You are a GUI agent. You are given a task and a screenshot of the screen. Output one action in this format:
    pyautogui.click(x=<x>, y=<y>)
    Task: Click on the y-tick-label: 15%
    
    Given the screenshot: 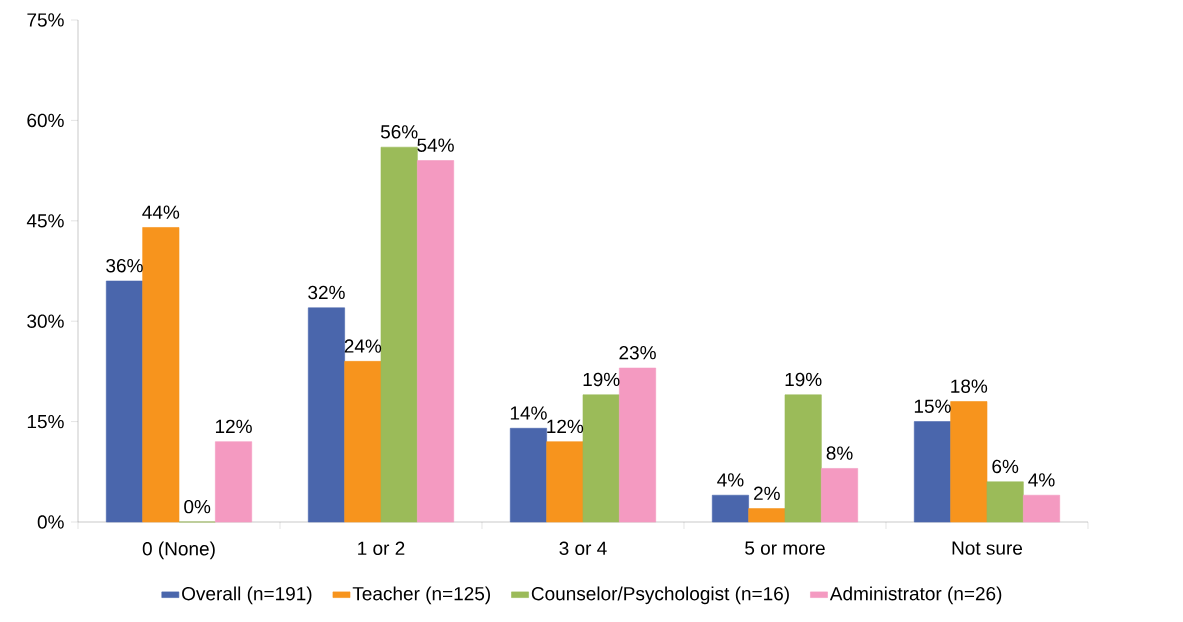 What is the action you would take?
    pyautogui.click(x=45, y=421)
    